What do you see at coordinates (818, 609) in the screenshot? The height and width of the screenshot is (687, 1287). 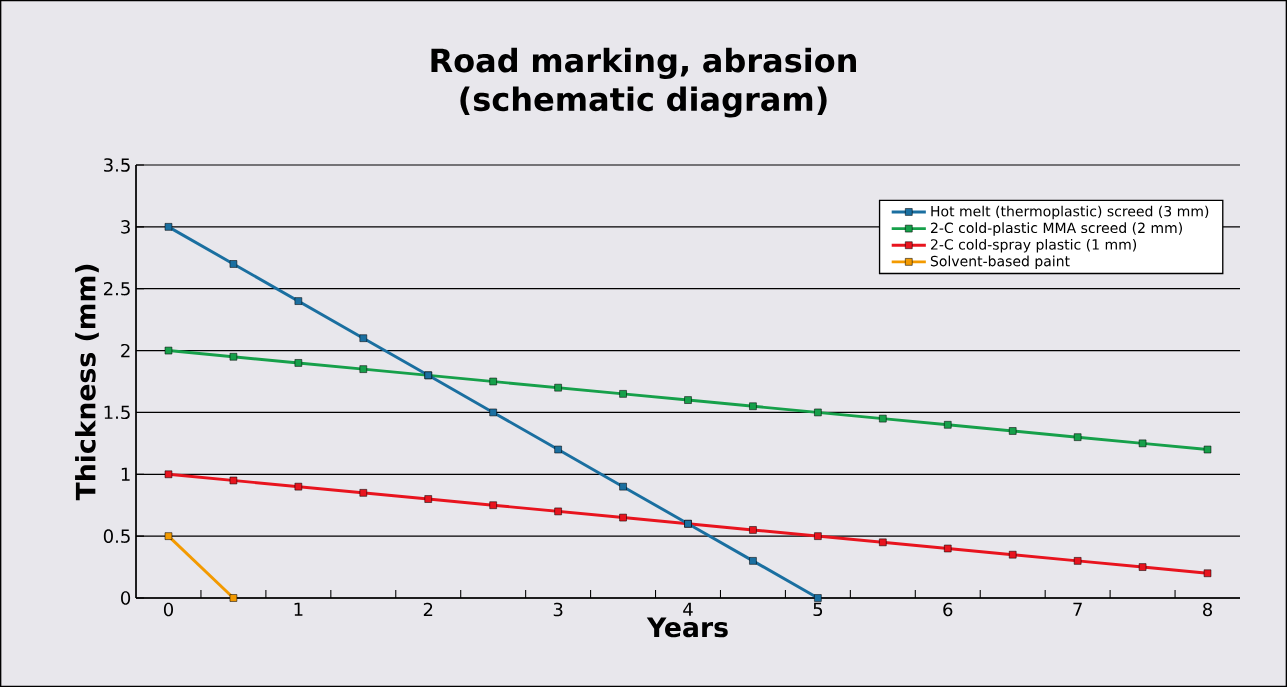 I see `x-tick-label: 5` at bounding box center [818, 609].